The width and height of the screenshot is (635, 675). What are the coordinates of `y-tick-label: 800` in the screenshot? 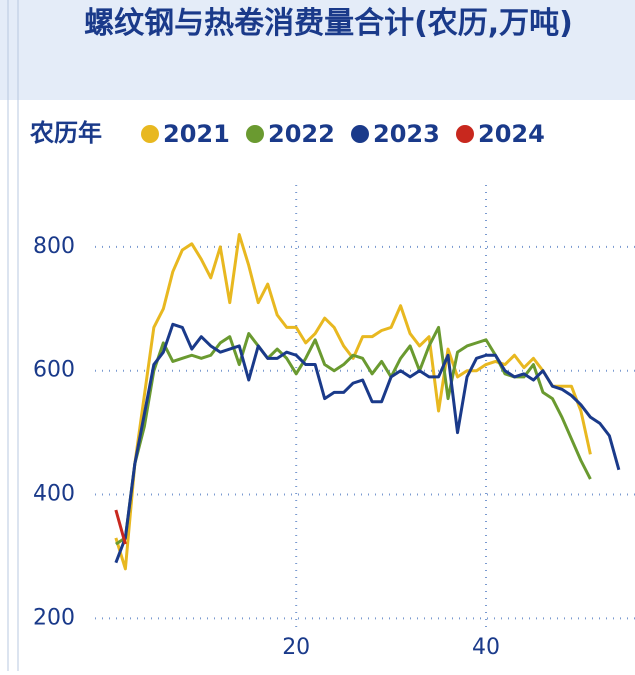 It's located at (54, 246).